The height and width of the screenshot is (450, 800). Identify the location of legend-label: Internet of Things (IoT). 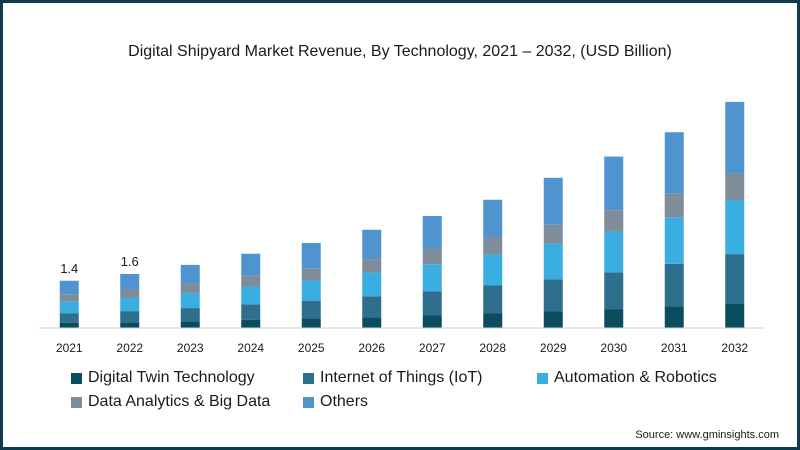
(401, 377).